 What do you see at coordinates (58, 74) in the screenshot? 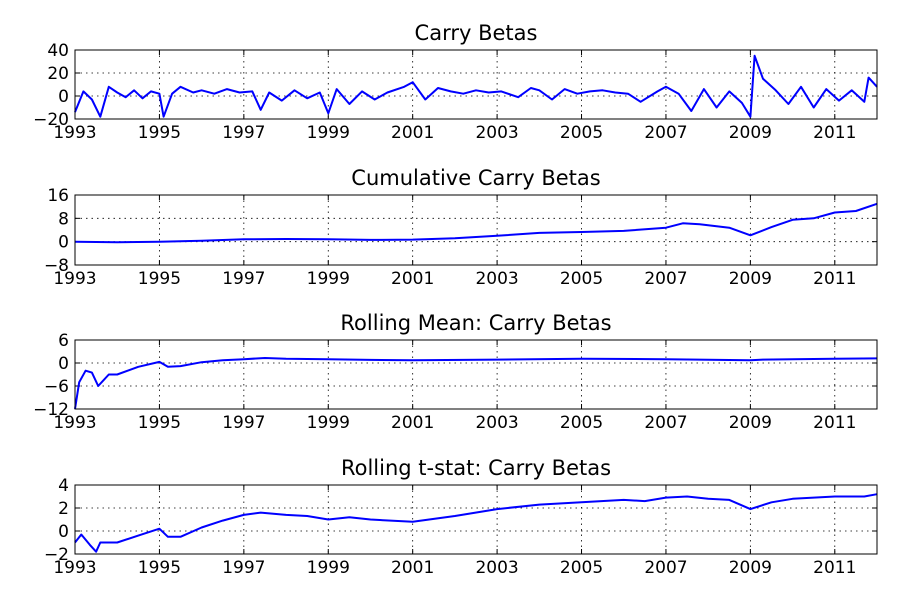
I see `y-tick-label: 20` at bounding box center [58, 74].